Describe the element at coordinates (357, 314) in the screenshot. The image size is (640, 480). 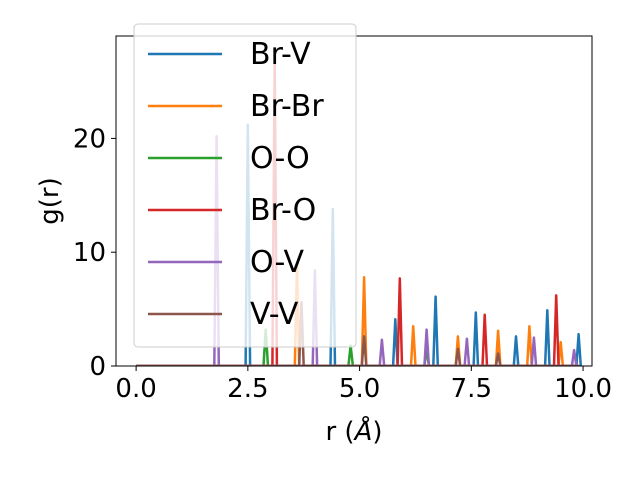
I see `series-line-br-br` at that location.